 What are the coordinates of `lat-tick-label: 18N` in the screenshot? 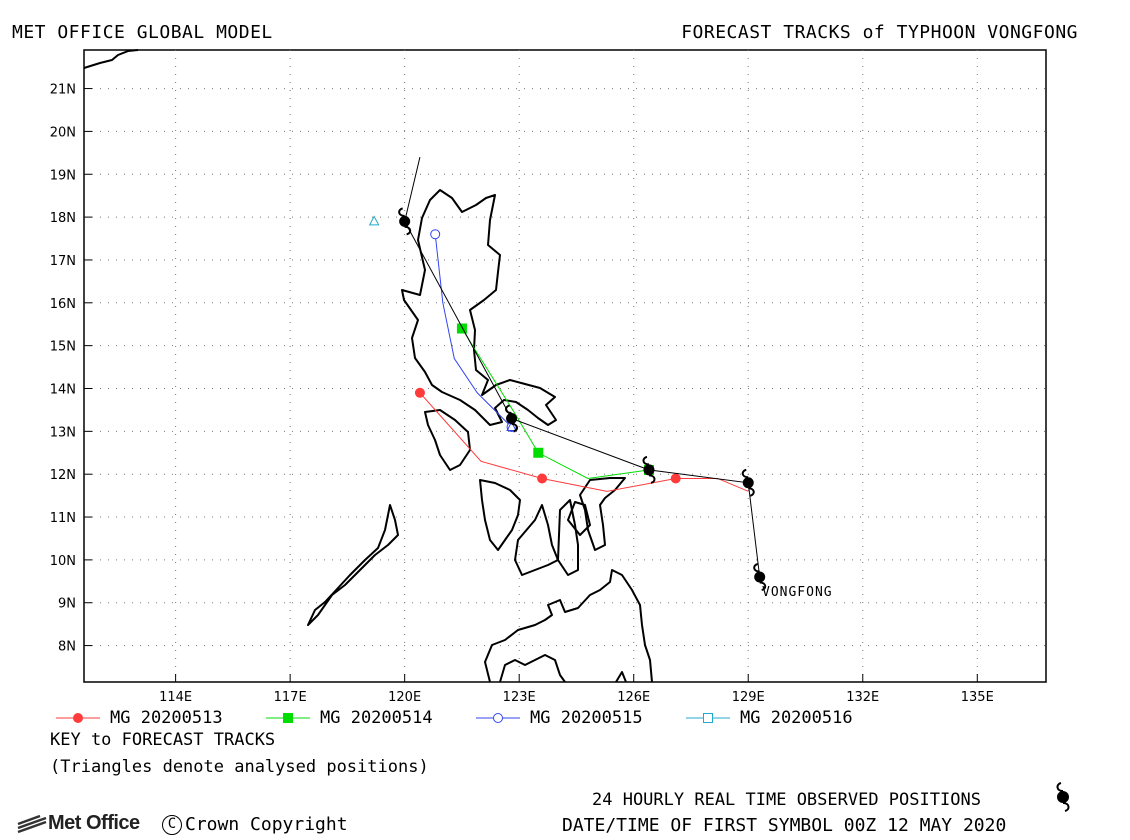 It's located at (63, 218).